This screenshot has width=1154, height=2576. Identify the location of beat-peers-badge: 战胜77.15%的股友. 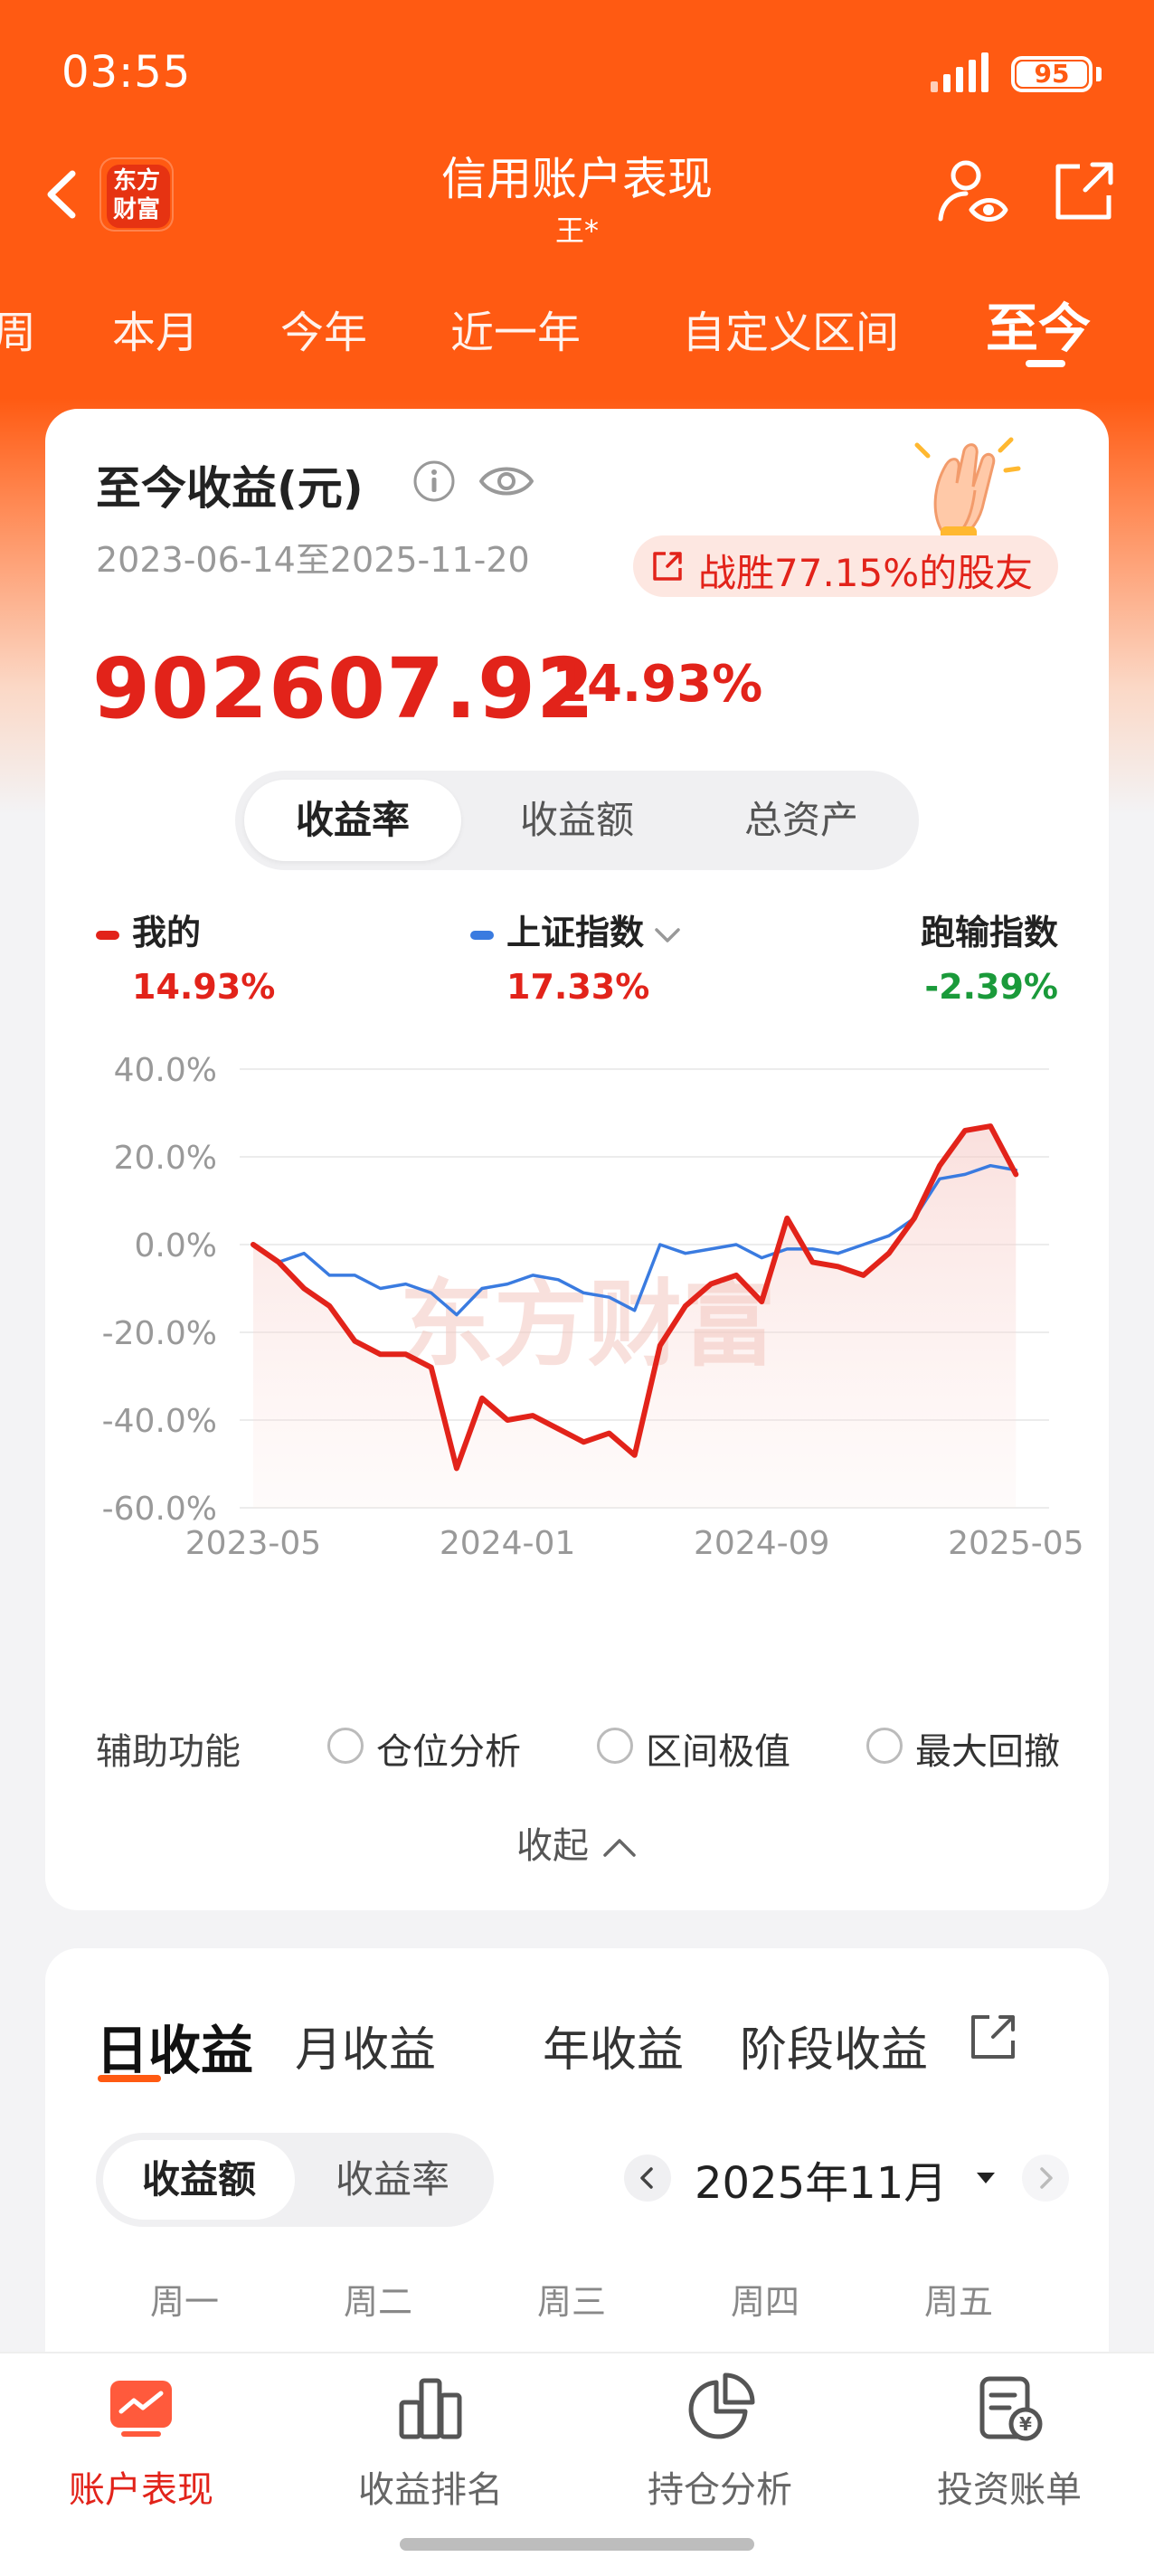
(845, 566).